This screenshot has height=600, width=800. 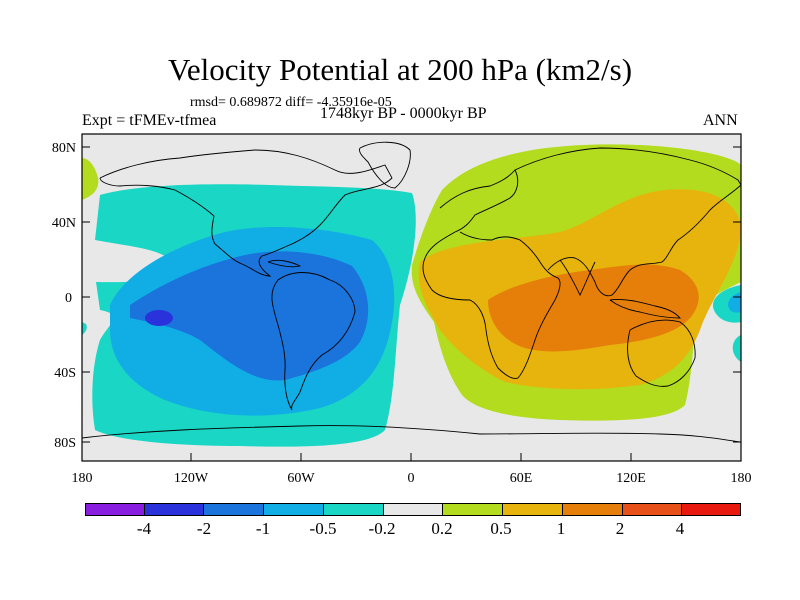 What do you see at coordinates (84, 328) in the screenshot?
I see `contour-west-m02` at bounding box center [84, 328].